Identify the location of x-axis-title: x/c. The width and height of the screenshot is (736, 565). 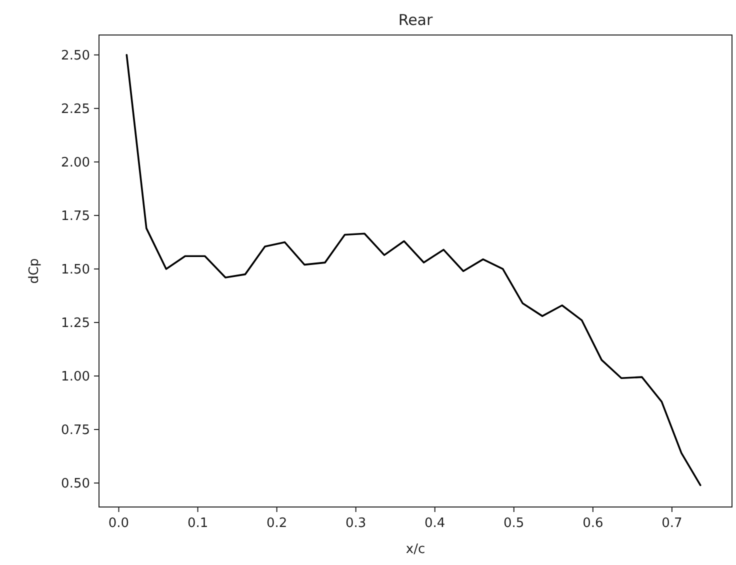
(416, 549).